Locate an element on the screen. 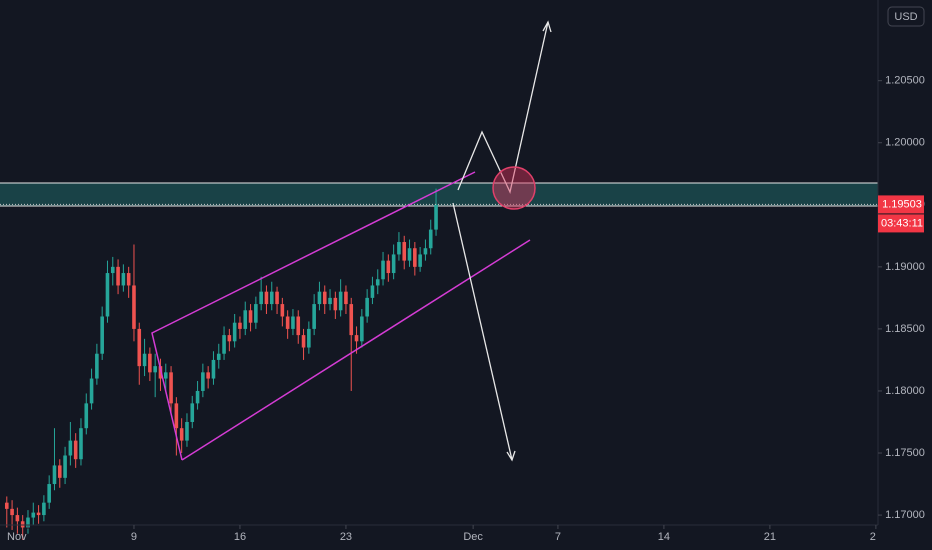 The width and height of the screenshot is (932, 550). x-tick-label: 14 is located at coordinates (664, 537).